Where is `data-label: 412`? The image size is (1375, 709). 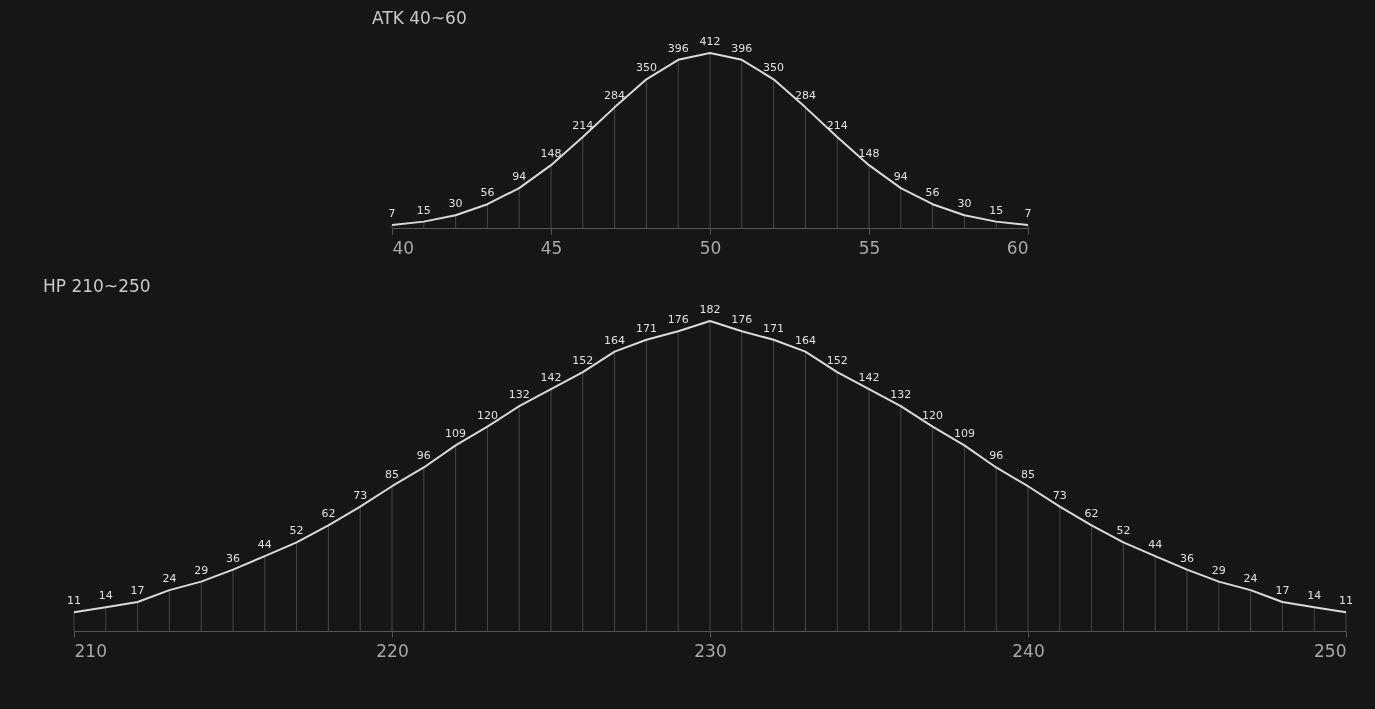 data-label: 412 is located at coordinates (710, 41).